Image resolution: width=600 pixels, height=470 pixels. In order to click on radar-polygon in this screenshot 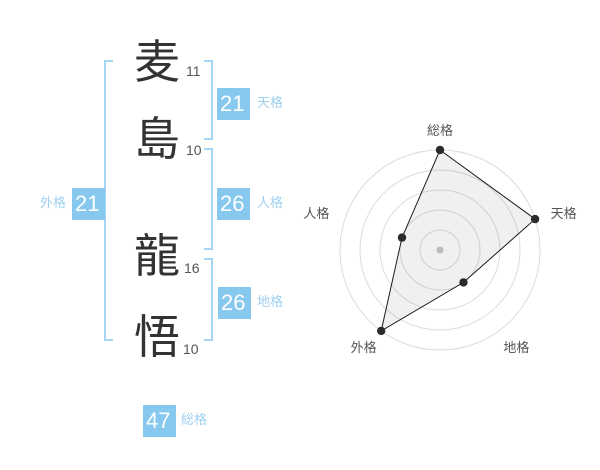, I will do `click(458, 240)`.